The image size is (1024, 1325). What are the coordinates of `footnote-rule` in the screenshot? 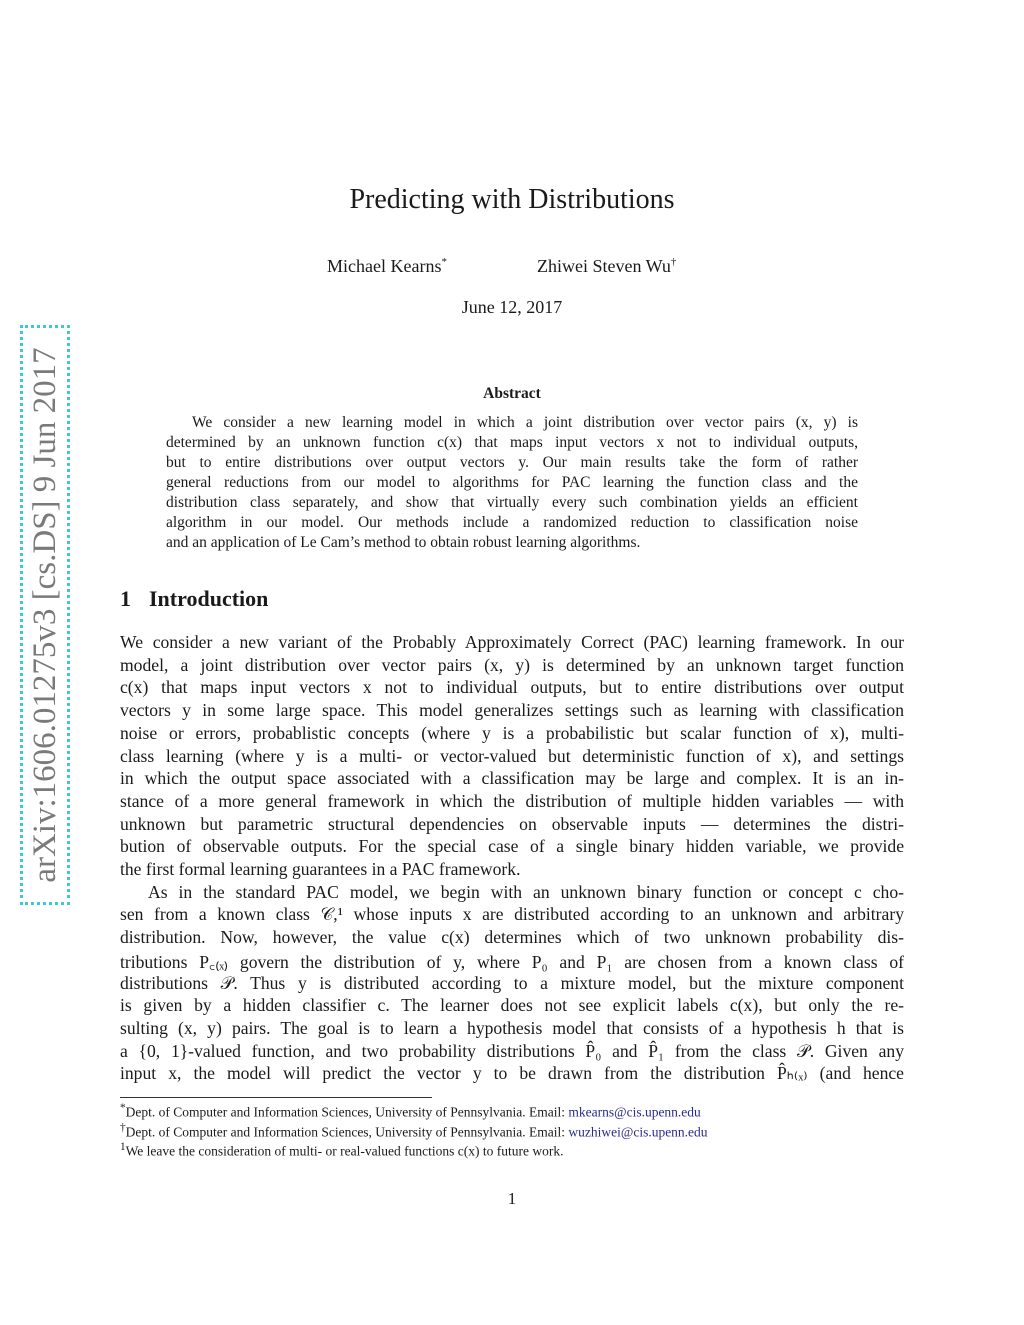 It's located at (276, 1097).